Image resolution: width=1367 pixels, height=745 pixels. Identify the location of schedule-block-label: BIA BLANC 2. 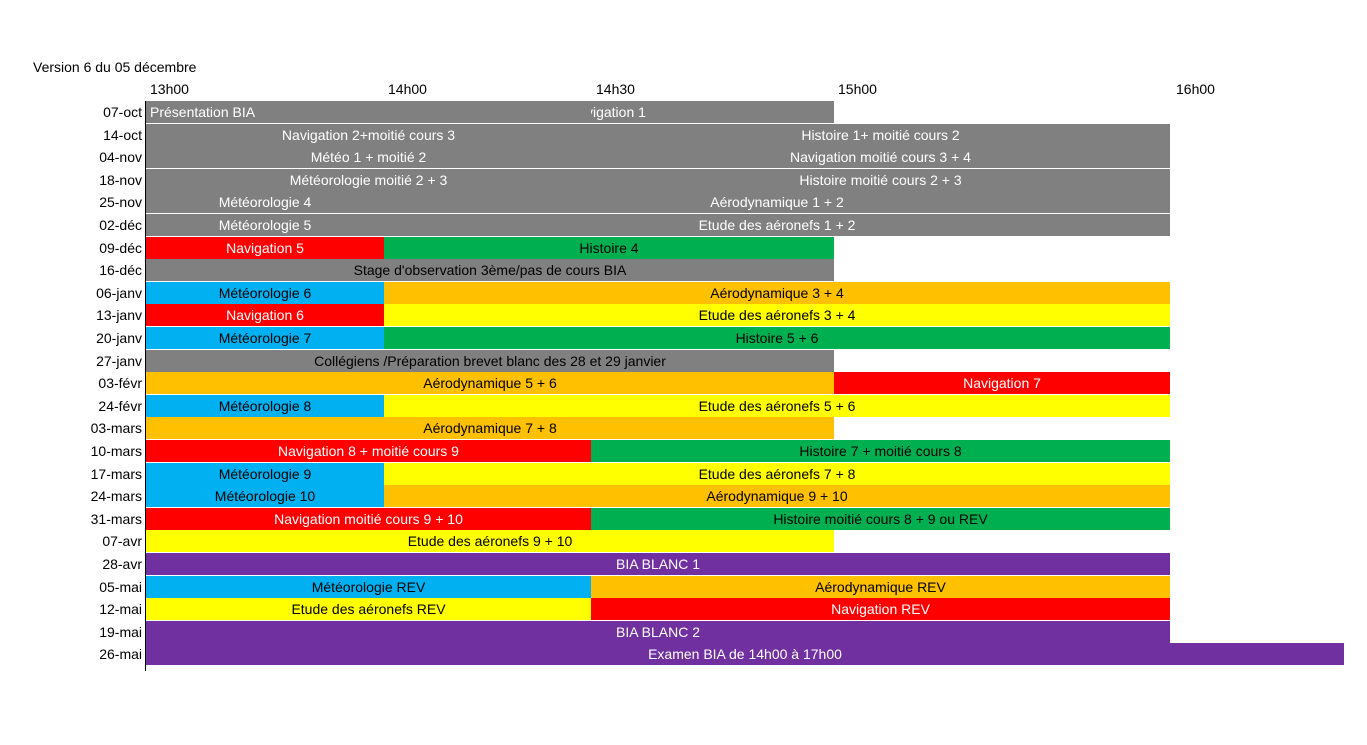
(658, 632).